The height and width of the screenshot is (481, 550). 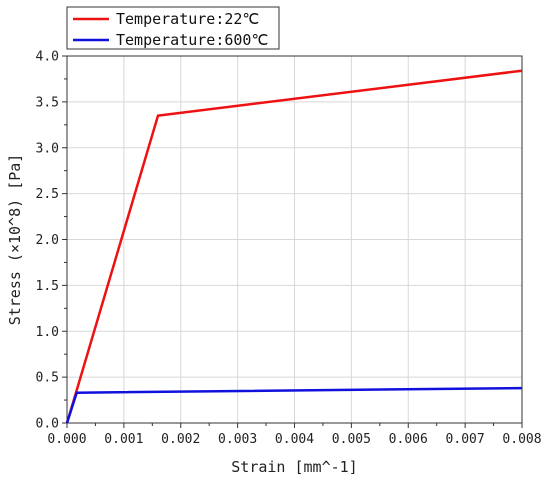 I want to click on legend: Temperature:22℃ Temperature:600℃, so click(x=173, y=28).